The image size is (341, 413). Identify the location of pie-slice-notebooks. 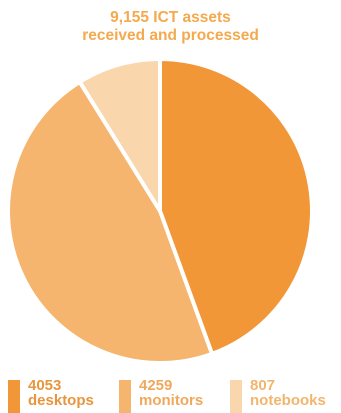
(119, 135).